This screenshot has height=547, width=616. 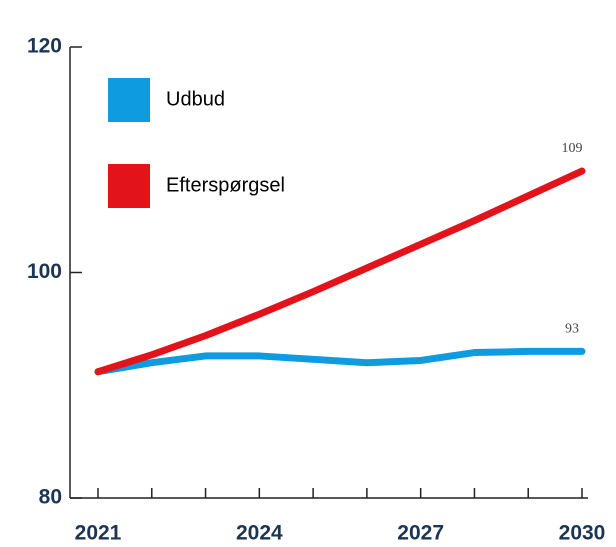 What do you see at coordinates (225, 185) in the screenshot?
I see `legend-label: Efterspørgsel` at bounding box center [225, 185].